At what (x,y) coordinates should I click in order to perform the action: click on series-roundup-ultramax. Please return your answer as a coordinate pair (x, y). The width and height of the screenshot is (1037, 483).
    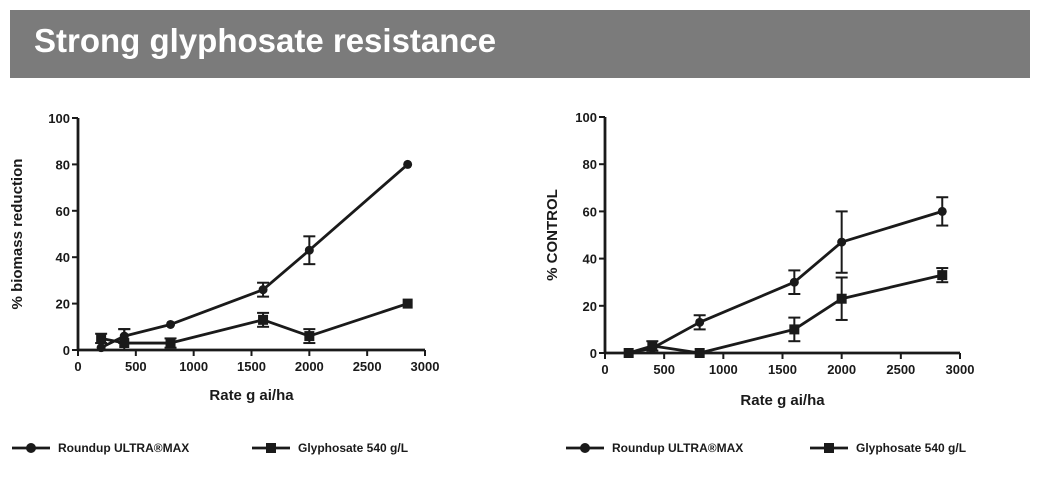
    Looking at the image, I should click on (786, 277).